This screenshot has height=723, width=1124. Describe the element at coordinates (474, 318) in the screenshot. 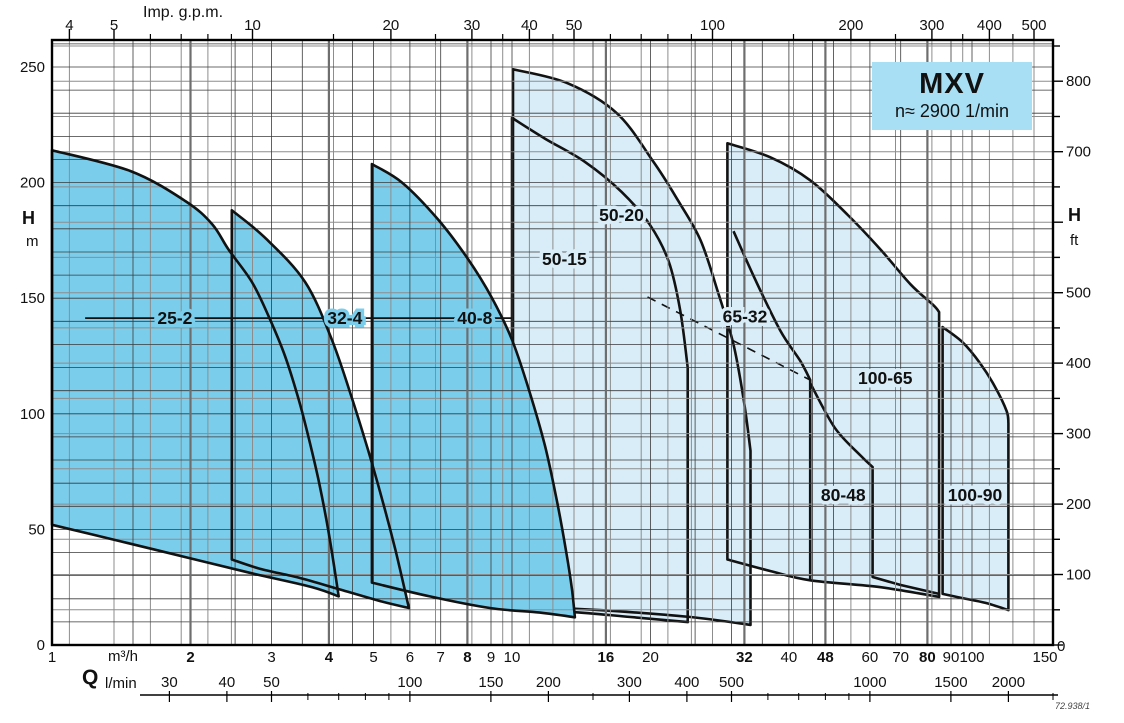

I see `envelope-label-40-8: 40-8` at that location.